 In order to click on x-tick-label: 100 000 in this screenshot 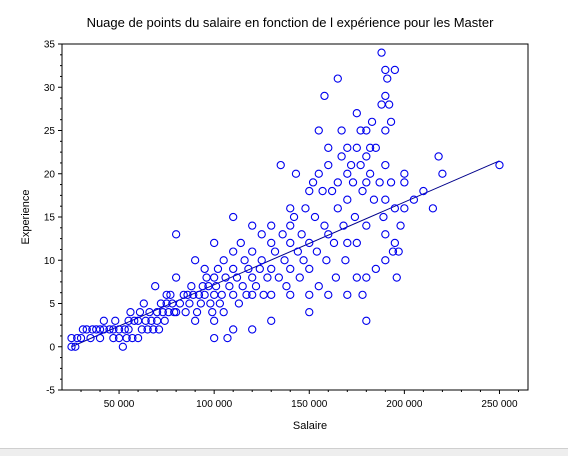, I will do `click(214, 404)`.